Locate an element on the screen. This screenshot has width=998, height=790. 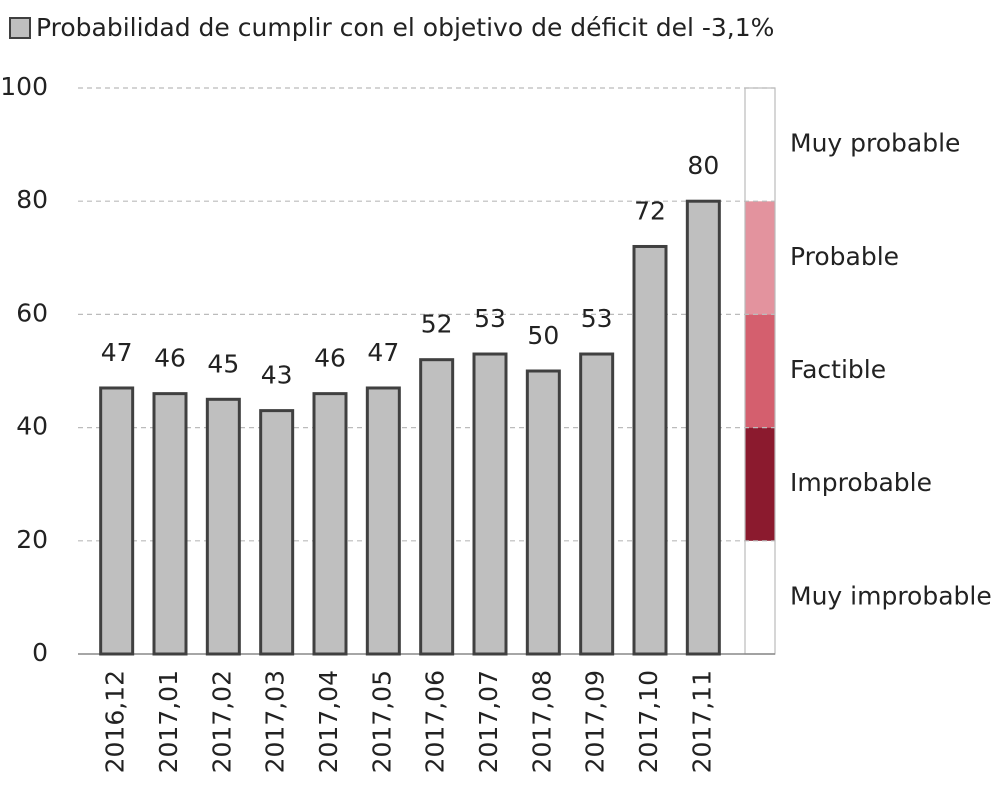
y-tick-label: 60 is located at coordinates (32, 312).